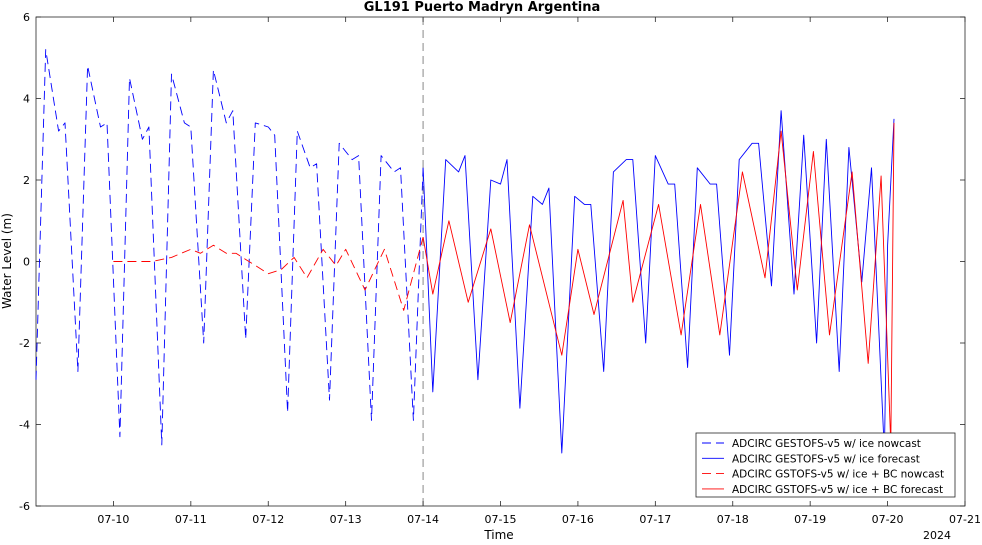  What do you see at coordinates (826, 444) in the screenshot?
I see `legend-label: ADCIRC GESTOFS-v5 w/ ice nowcast` at bounding box center [826, 444].